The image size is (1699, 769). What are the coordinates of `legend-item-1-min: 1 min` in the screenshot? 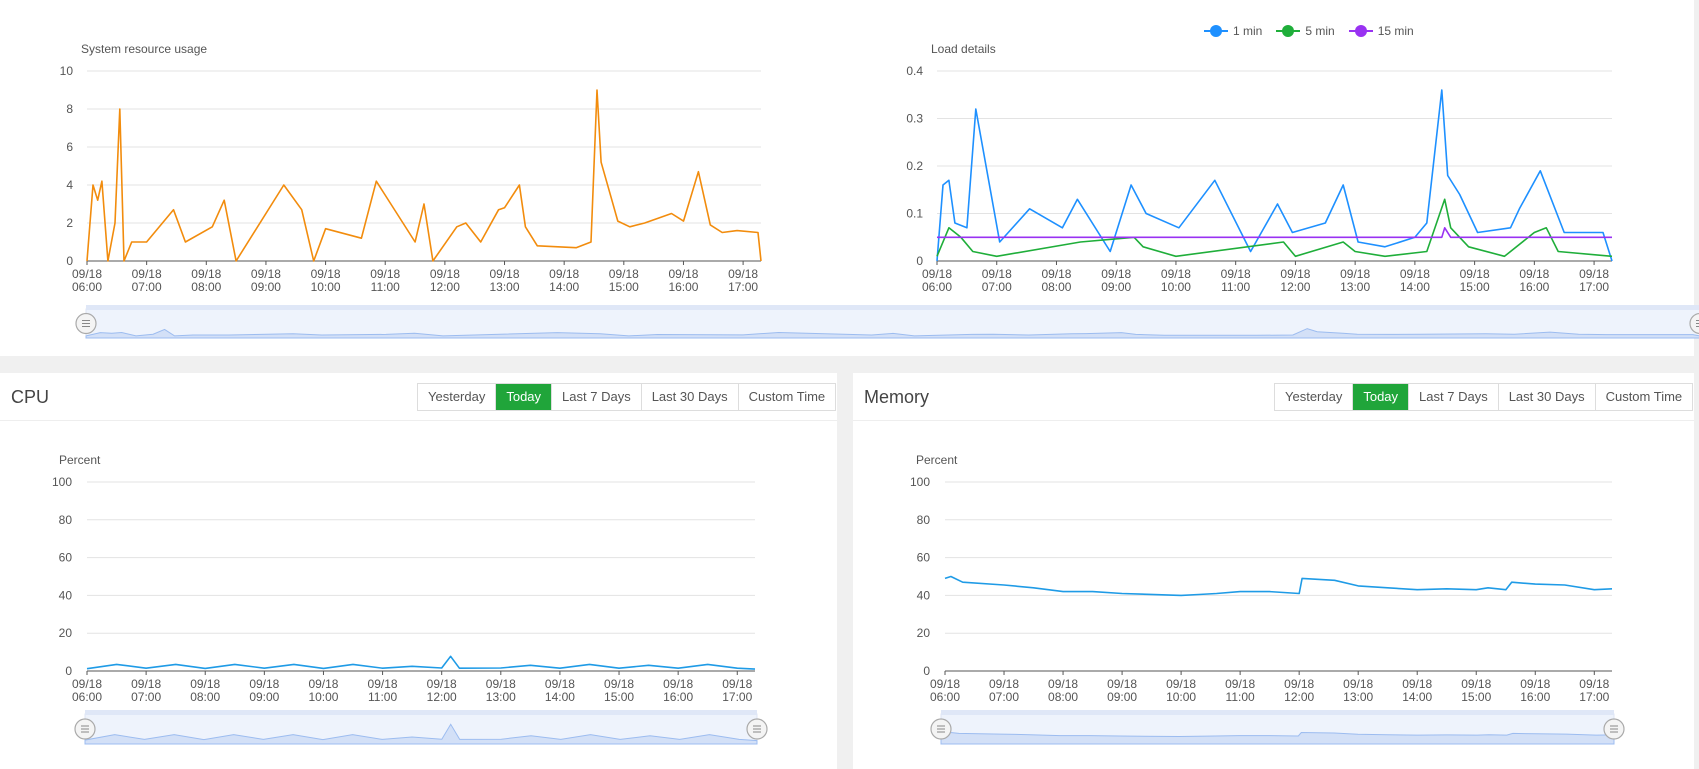 It's located at (1233, 31).